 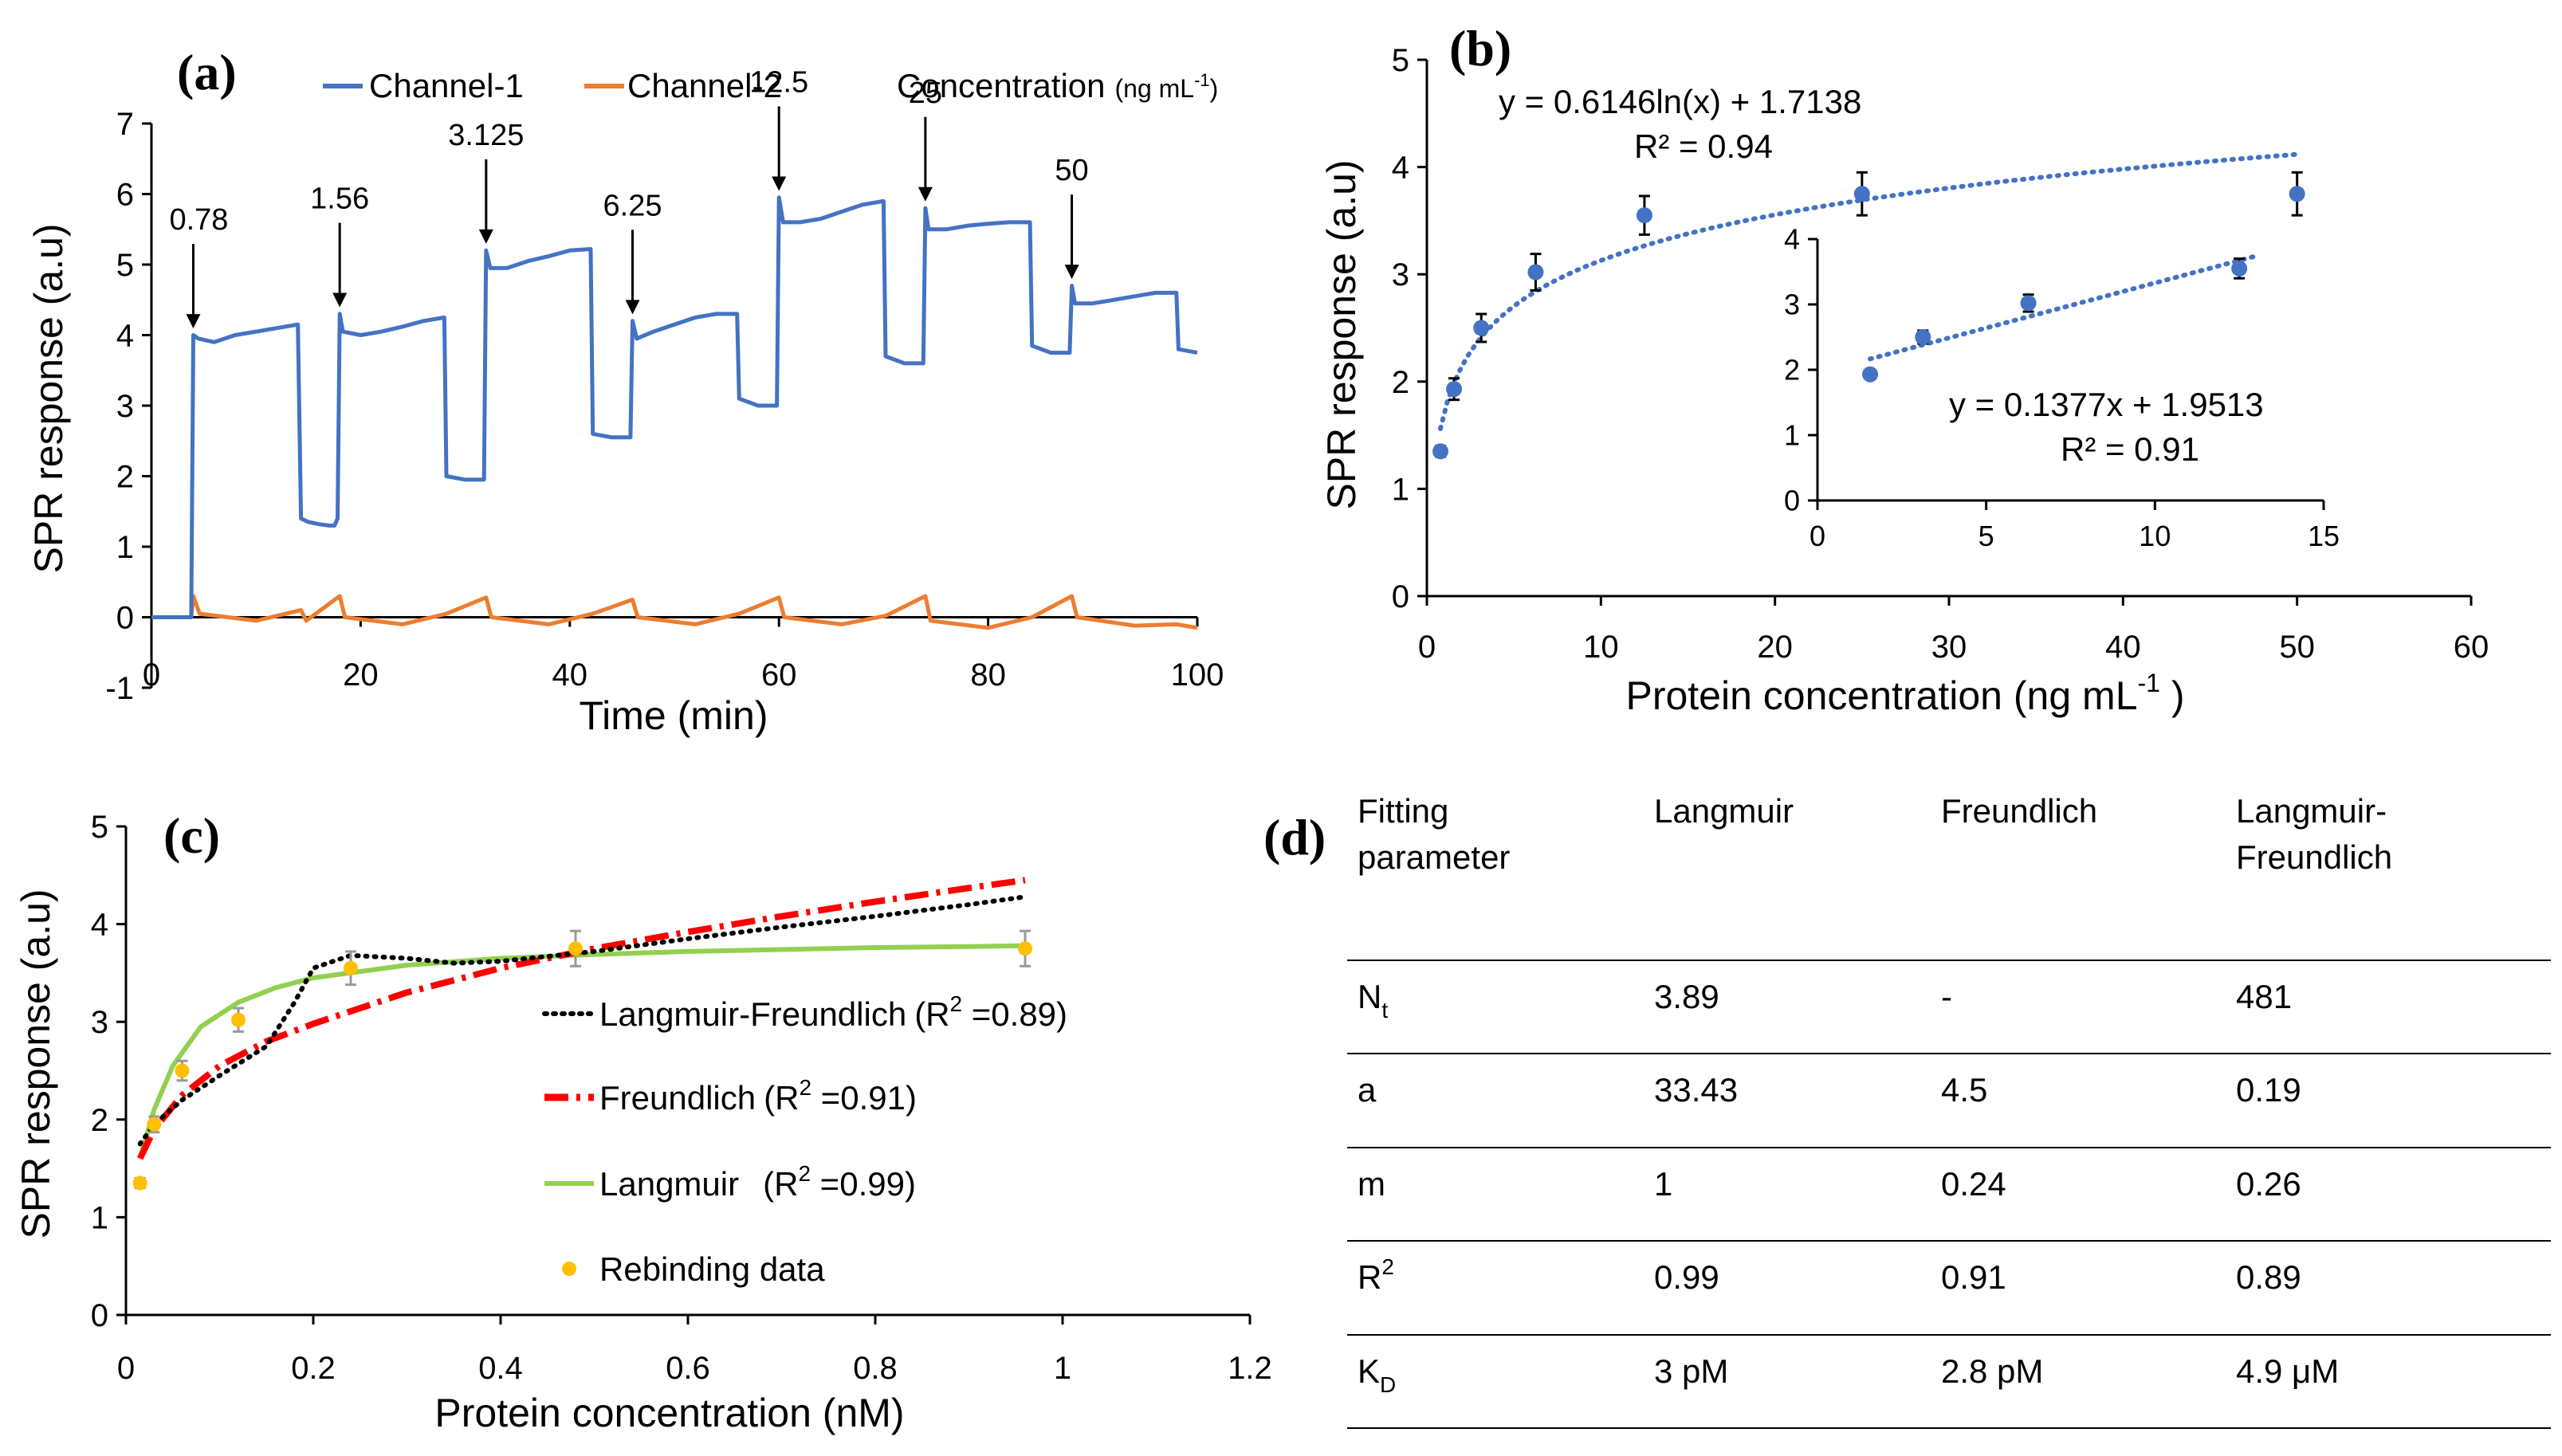 I want to click on panel-d-label: (d), so click(x=1294, y=837).